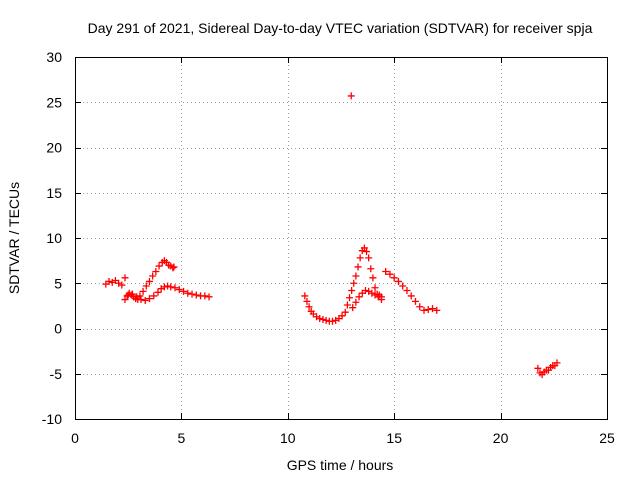 The image size is (640, 480). Describe the element at coordinates (54, 193) in the screenshot. I see `y-tick-label: 15` at that location.